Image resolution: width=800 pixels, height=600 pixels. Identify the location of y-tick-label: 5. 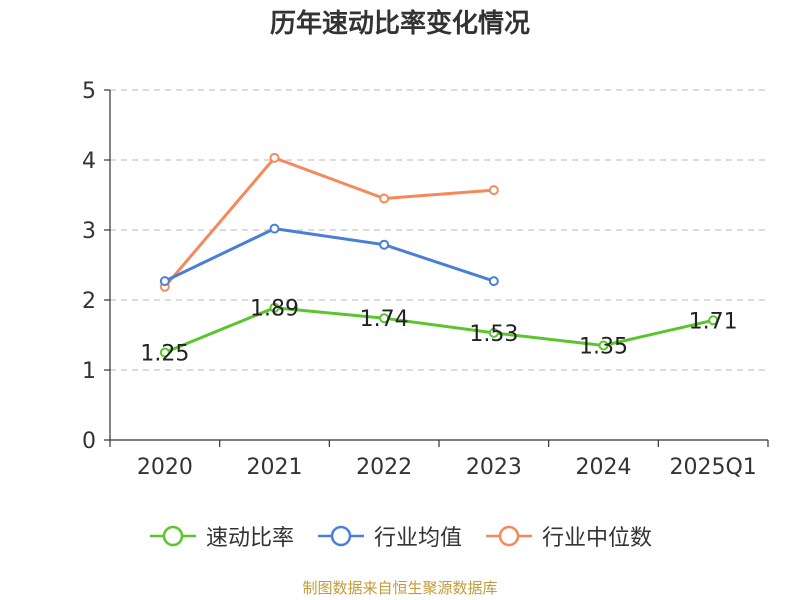
(89, 91).